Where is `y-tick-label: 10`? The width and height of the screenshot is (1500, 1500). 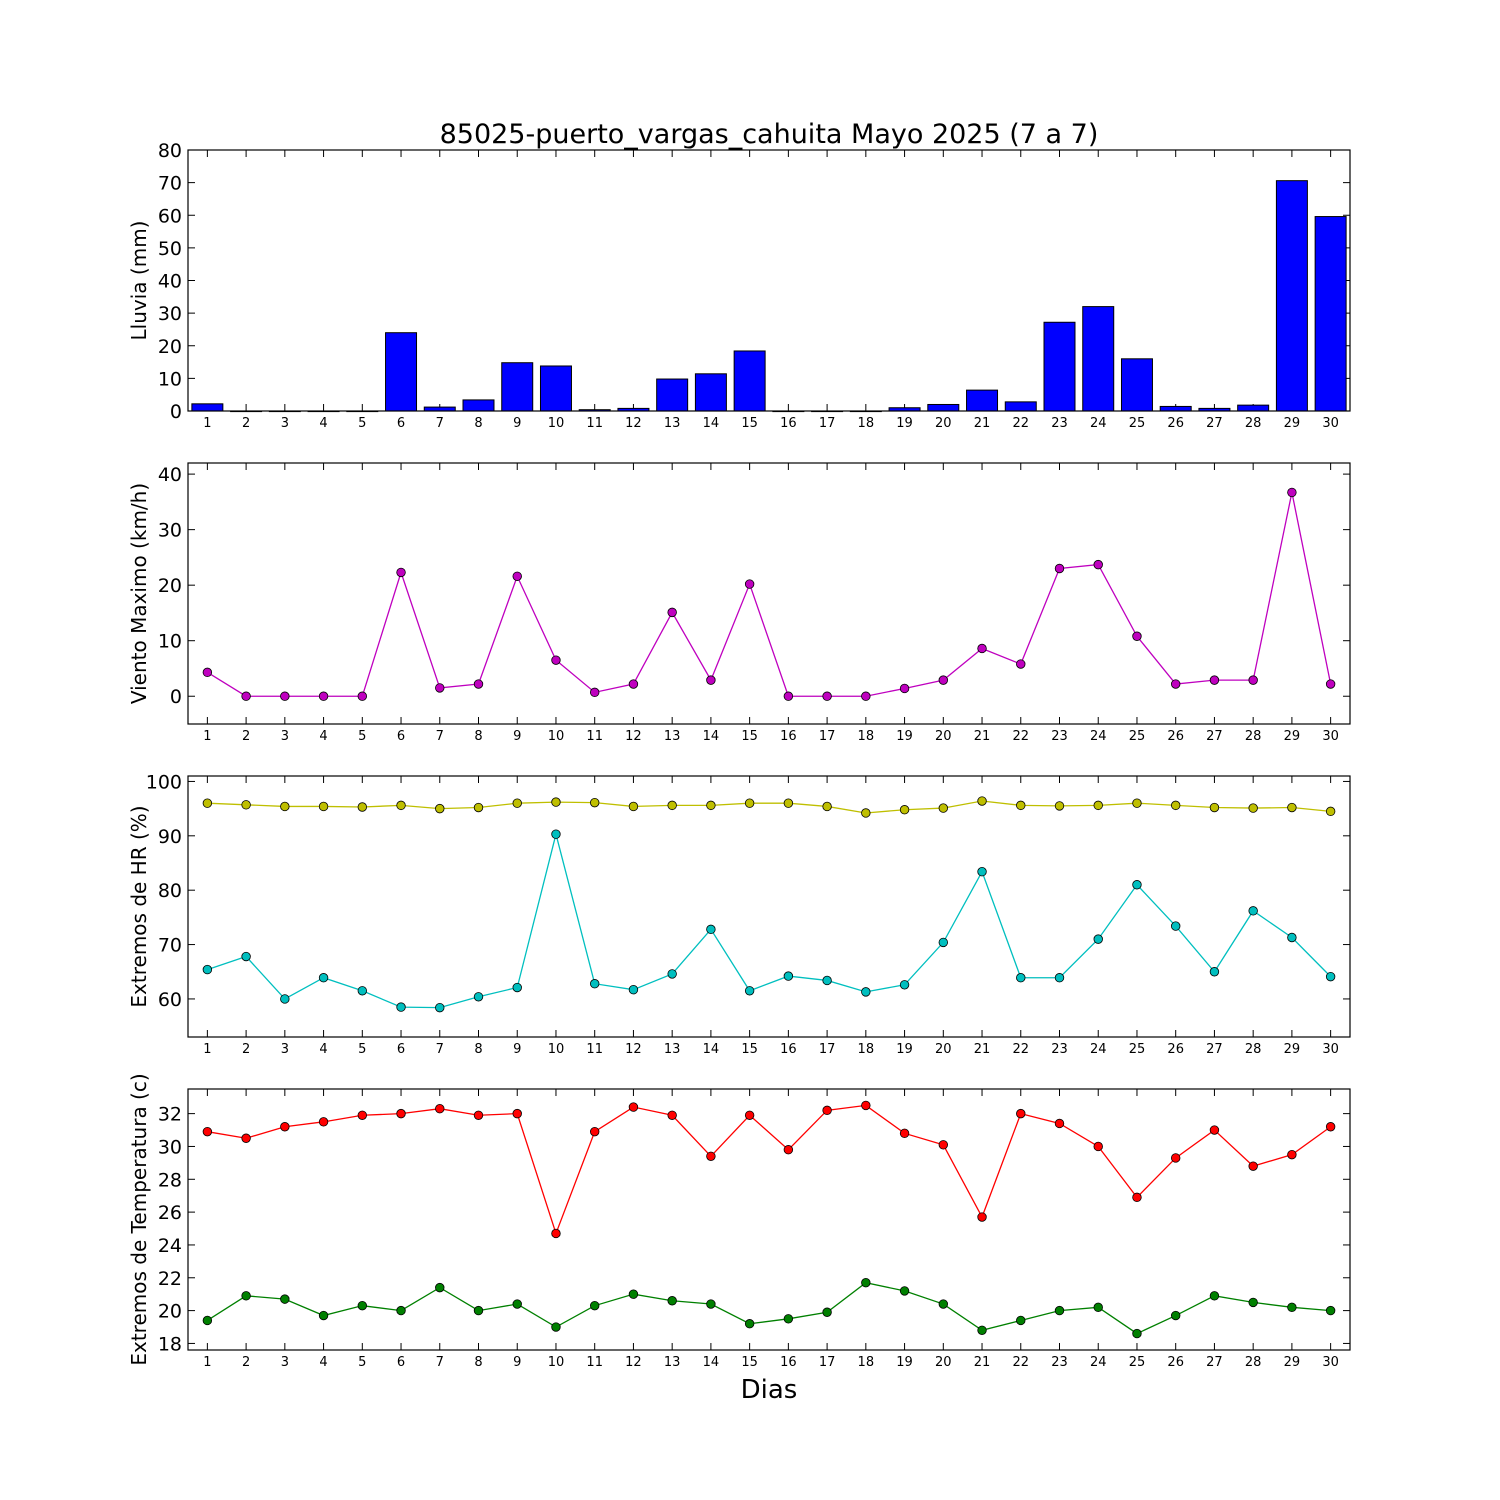
y-tick-label: 10 is located at coordinates (170, 379).